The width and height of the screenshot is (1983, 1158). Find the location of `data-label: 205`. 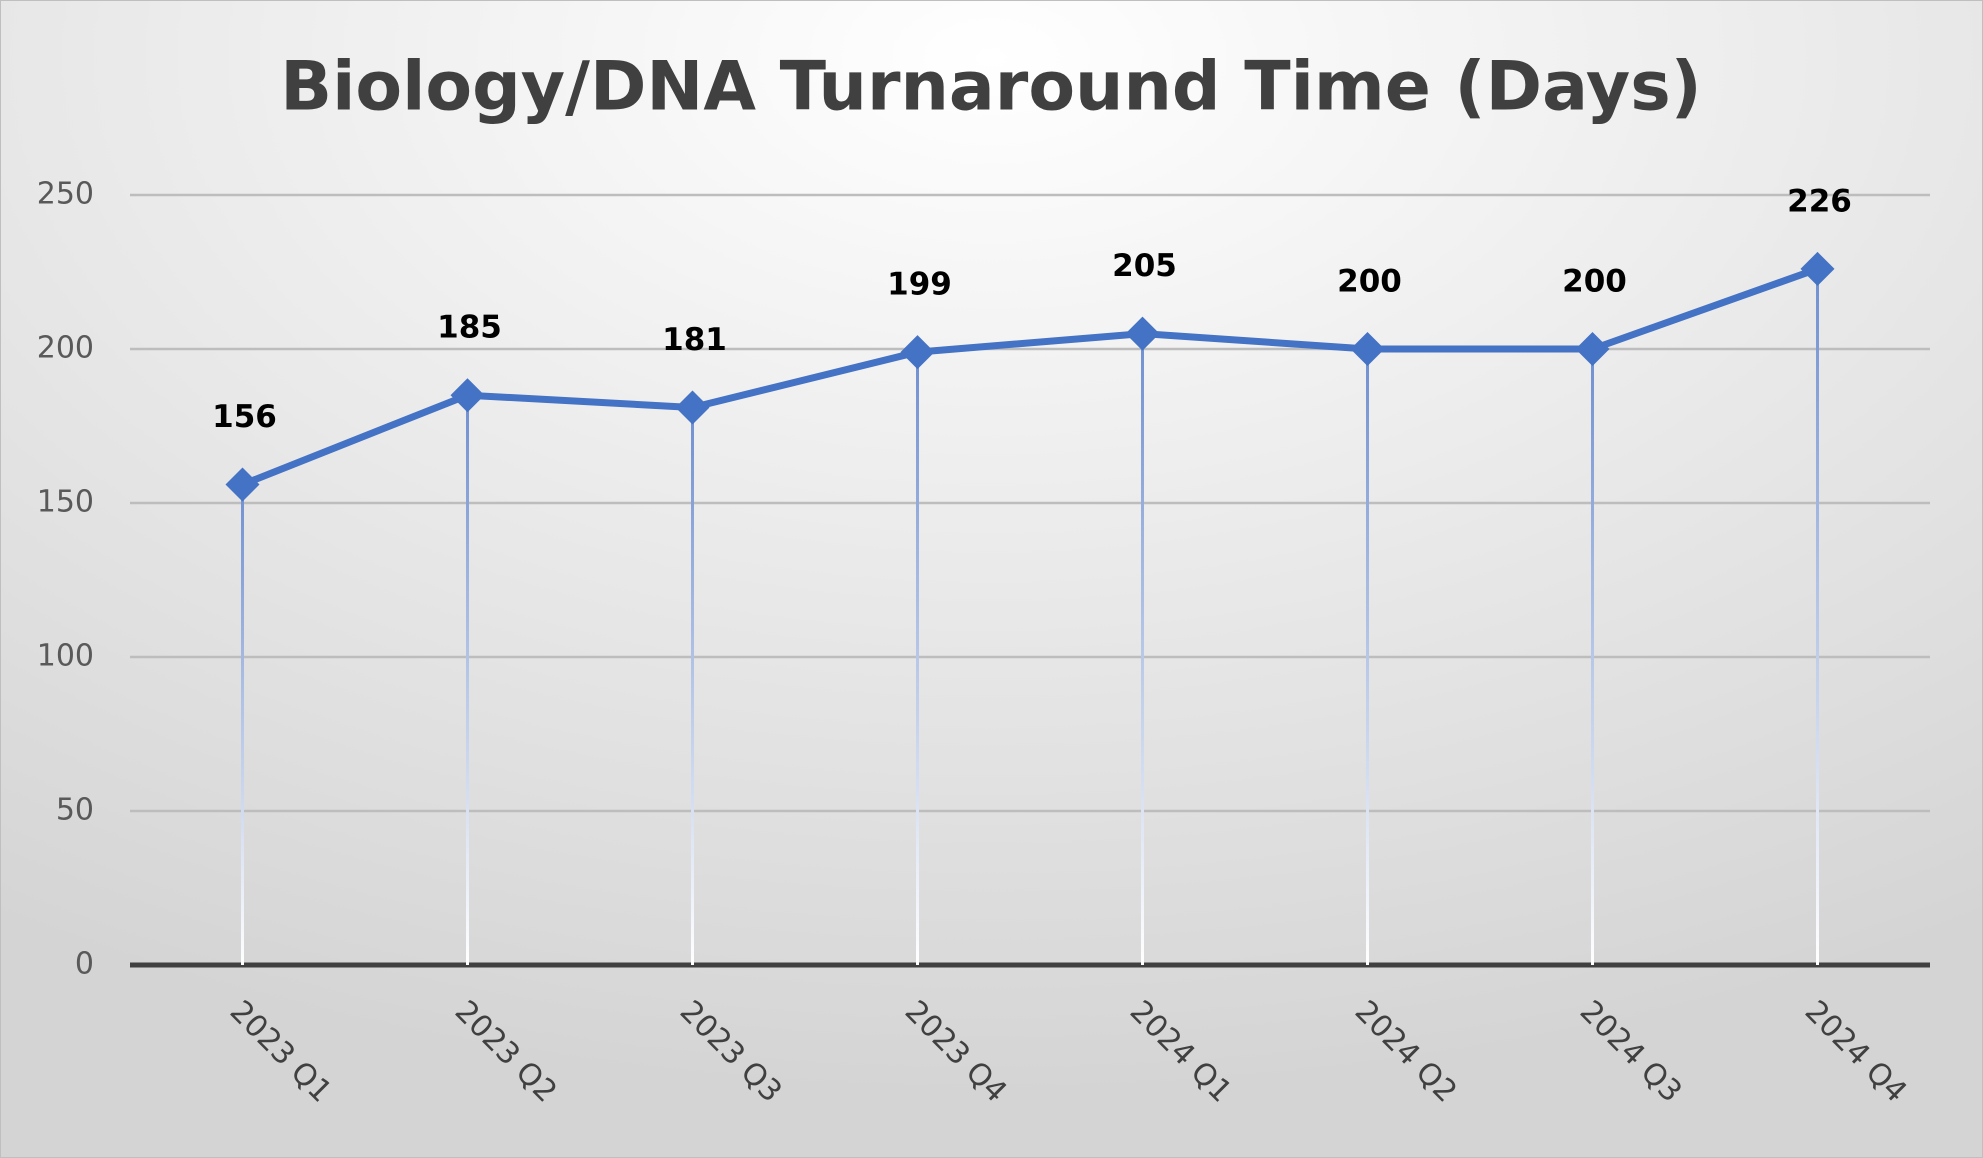

data-label: 205 is located at coordinates (1144, 266).